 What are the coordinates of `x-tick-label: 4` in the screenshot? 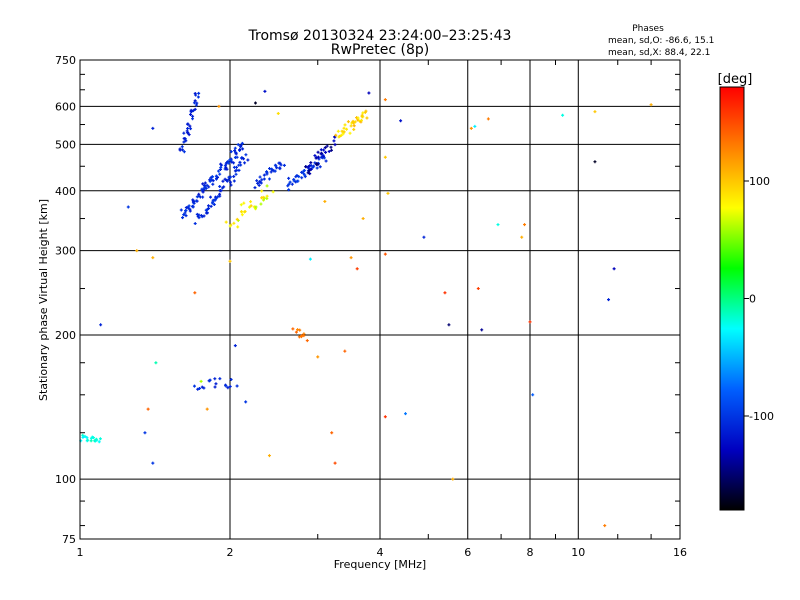 It's located at (380, 552).